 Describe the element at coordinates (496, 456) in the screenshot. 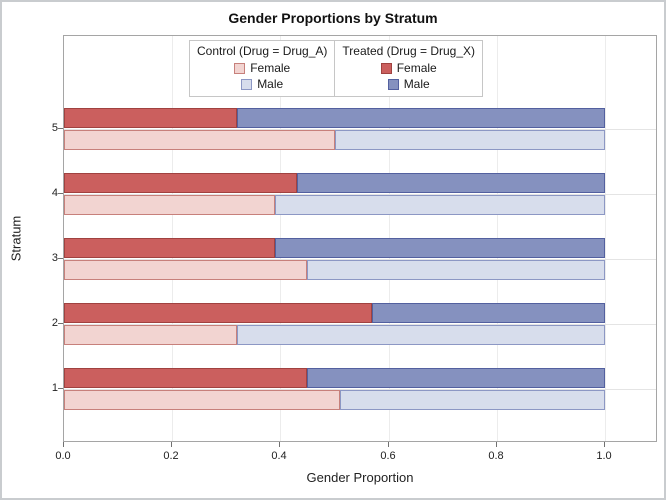

I see `x-tick-label: 0.8` at that location.